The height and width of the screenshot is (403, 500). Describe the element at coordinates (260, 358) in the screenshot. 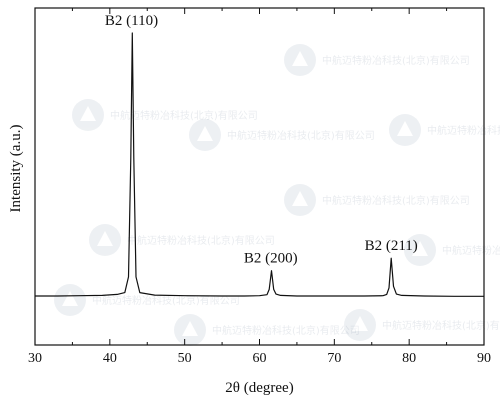

I see `x-tick-label: 60` at that location.